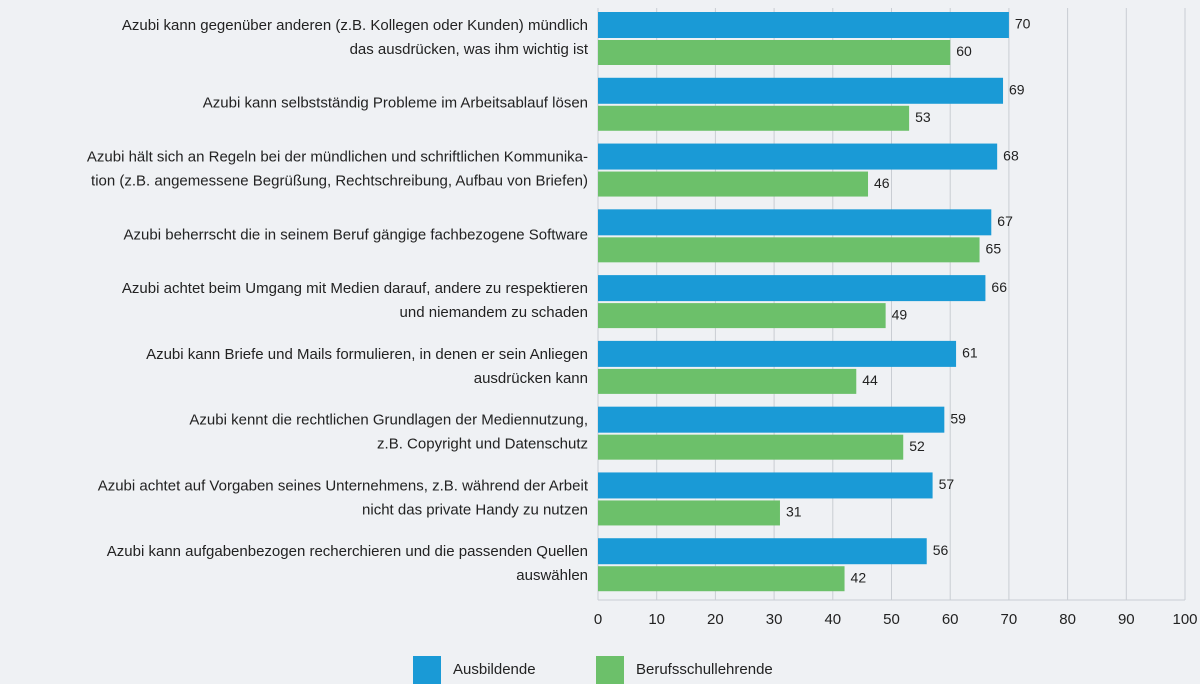  I want to click on value-label: 46, so click(882, 183).